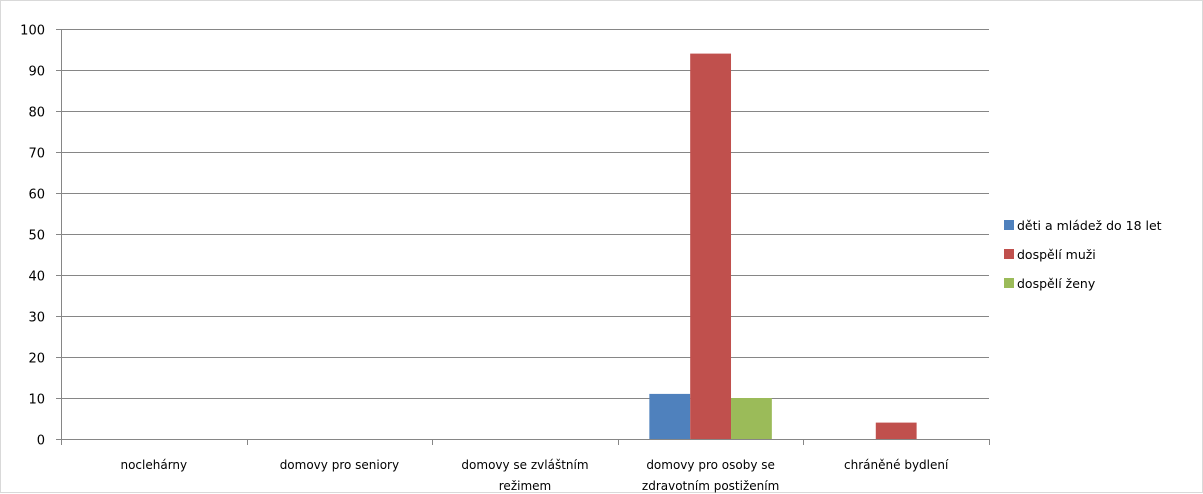  What do you see at coordinates (525, 486) in the screenshot?
I see `x-category-label: režimem` at bounding box center [525, 486].